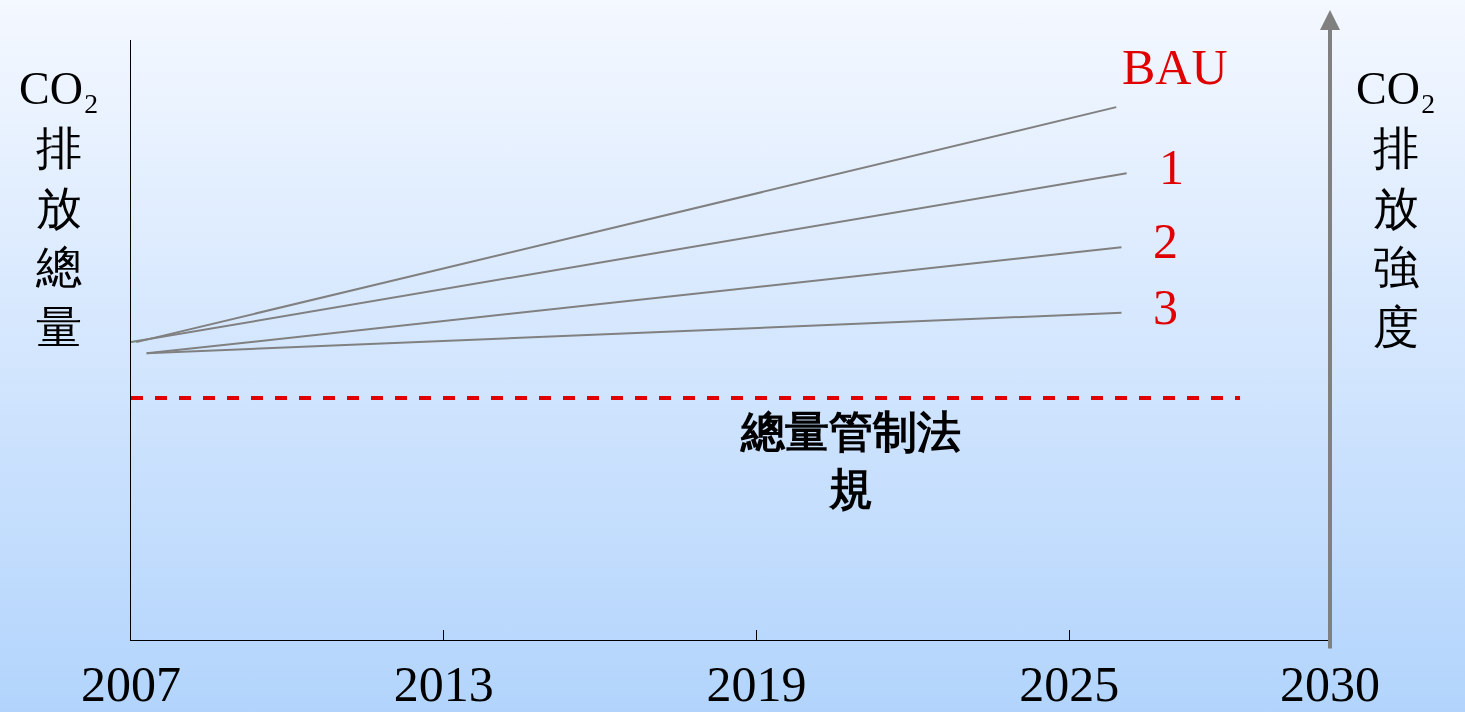 Image resolution: width=1465 pixels, height=712 pixels. I want to click on series-label: 3, so click(1165, 307).